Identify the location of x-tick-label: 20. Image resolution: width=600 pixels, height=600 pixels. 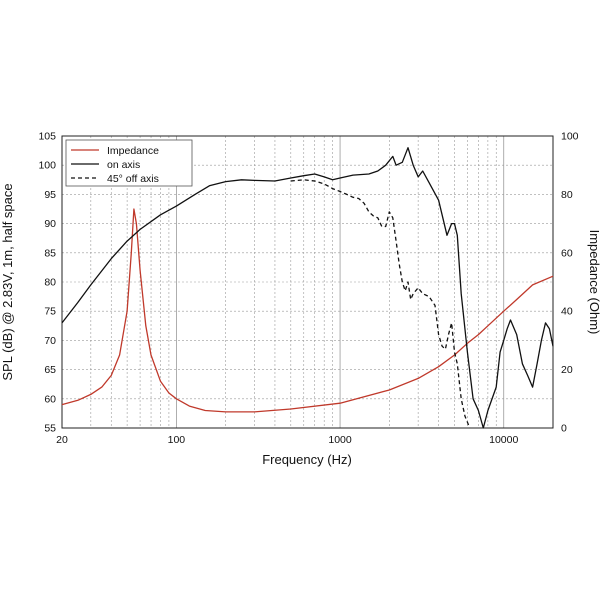
(62, 440).